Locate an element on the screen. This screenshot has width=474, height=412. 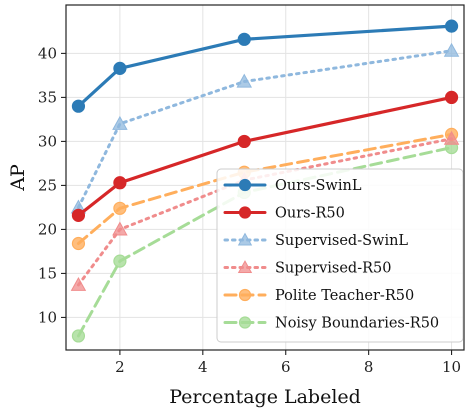
legend-item: Ours-SwinL is located at coordinates (292, 186).